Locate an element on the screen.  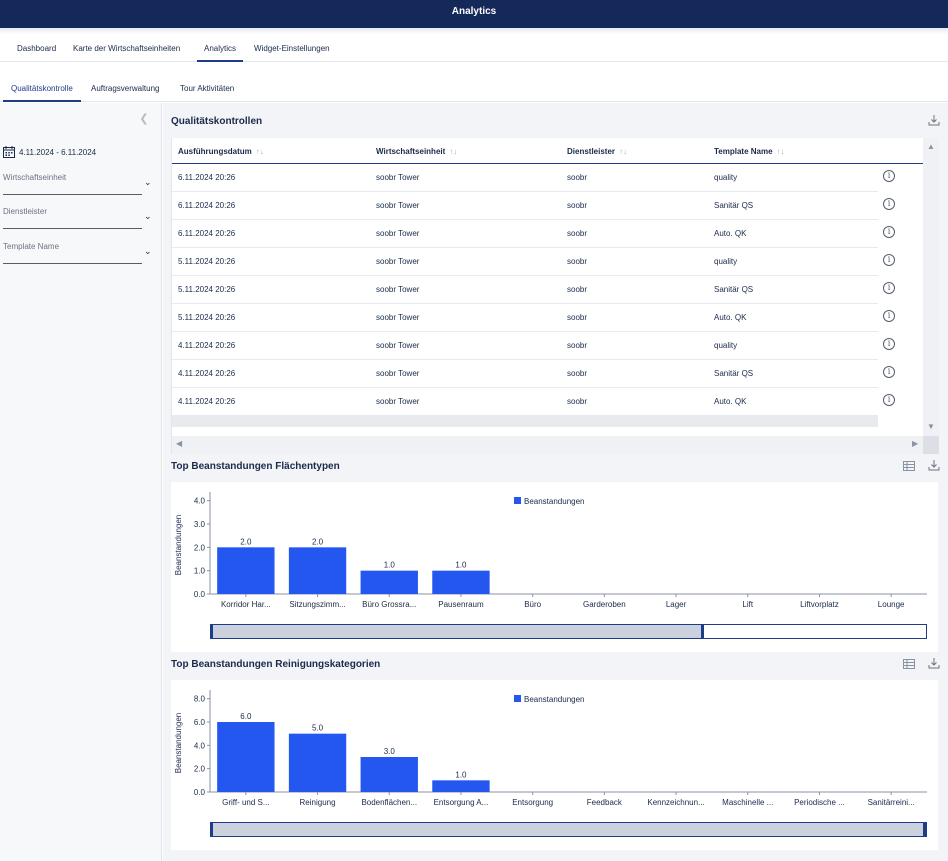
chevron-left-icon: ❮ is located at coordinates (144, 119).